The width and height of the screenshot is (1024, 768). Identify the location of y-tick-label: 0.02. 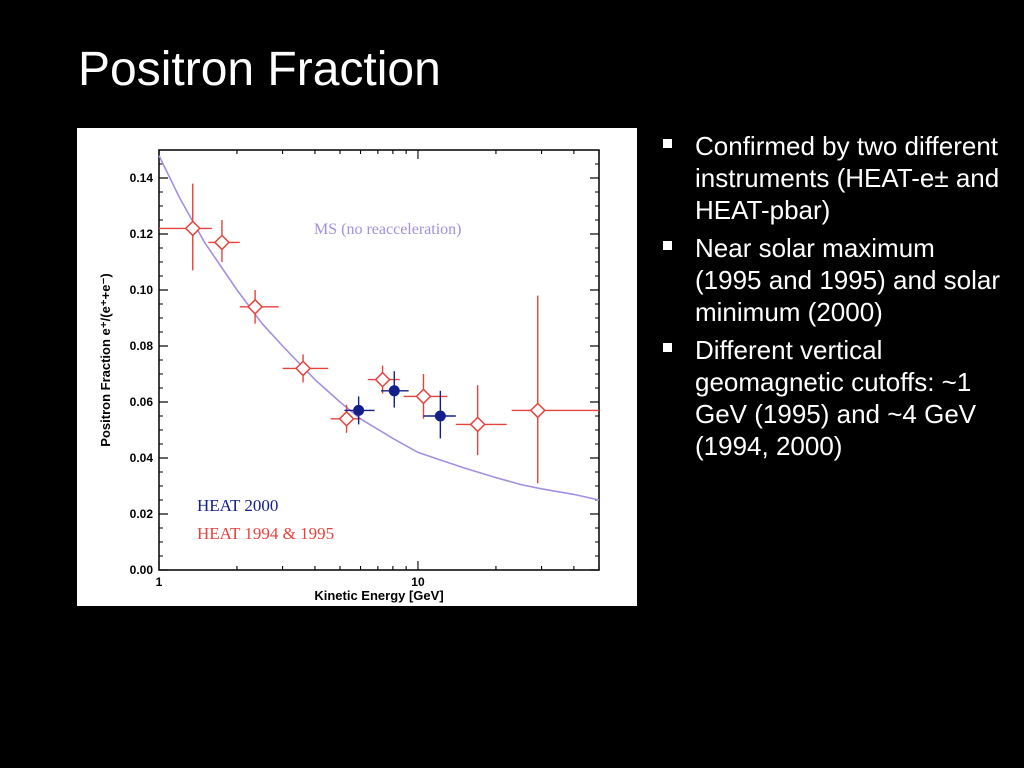
(142, 514).